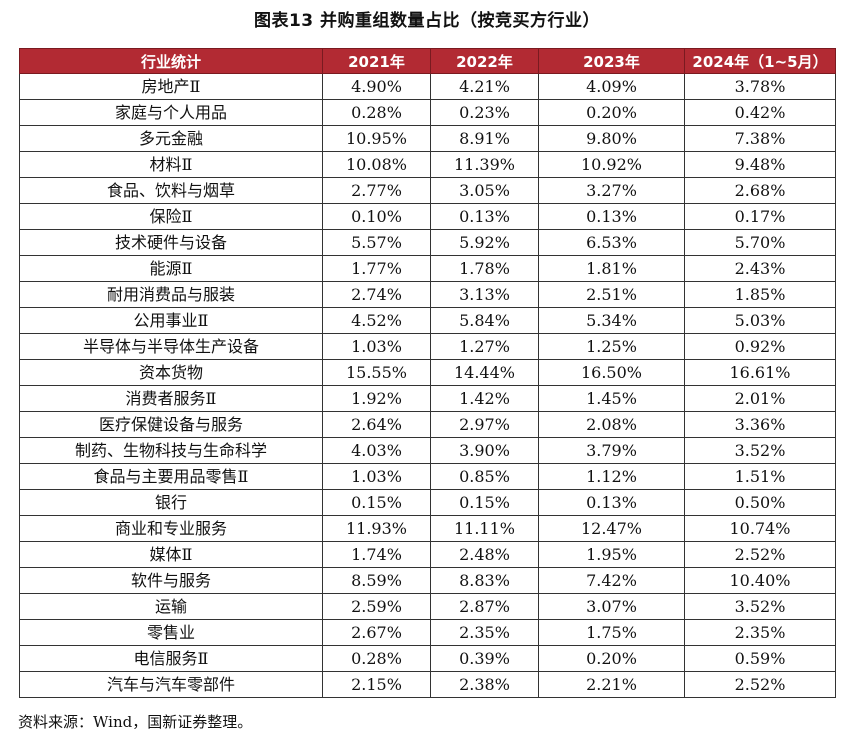 Image resolution: width=854 pixels, height=737 pixels. Describe the element at coordinates (376, 138) in the screenshot. I see `value-2021-cell: 10.95%` at that location.